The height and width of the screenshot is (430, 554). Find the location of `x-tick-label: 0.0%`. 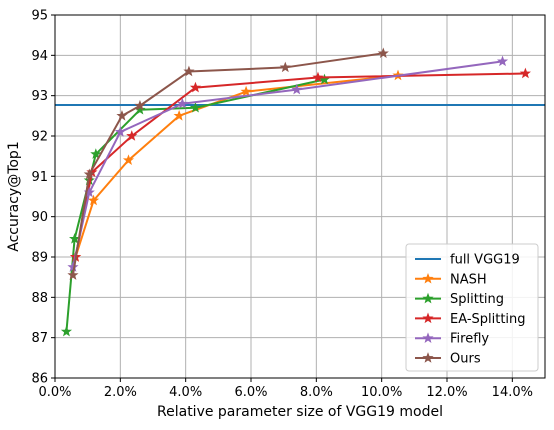

x-tick-label: 0.0% is located at coordinates (54, 392).